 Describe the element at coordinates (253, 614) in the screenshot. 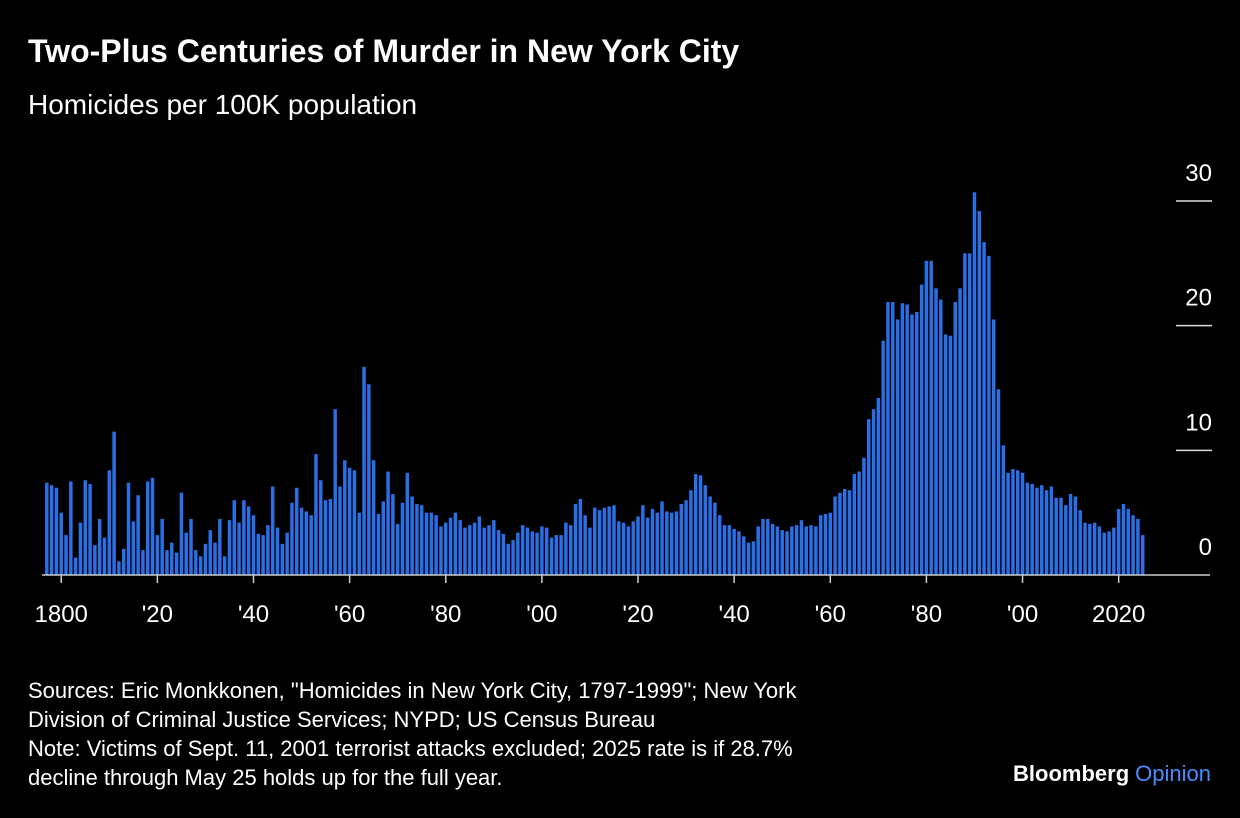

I see `x-tick-label: '40` at that location.